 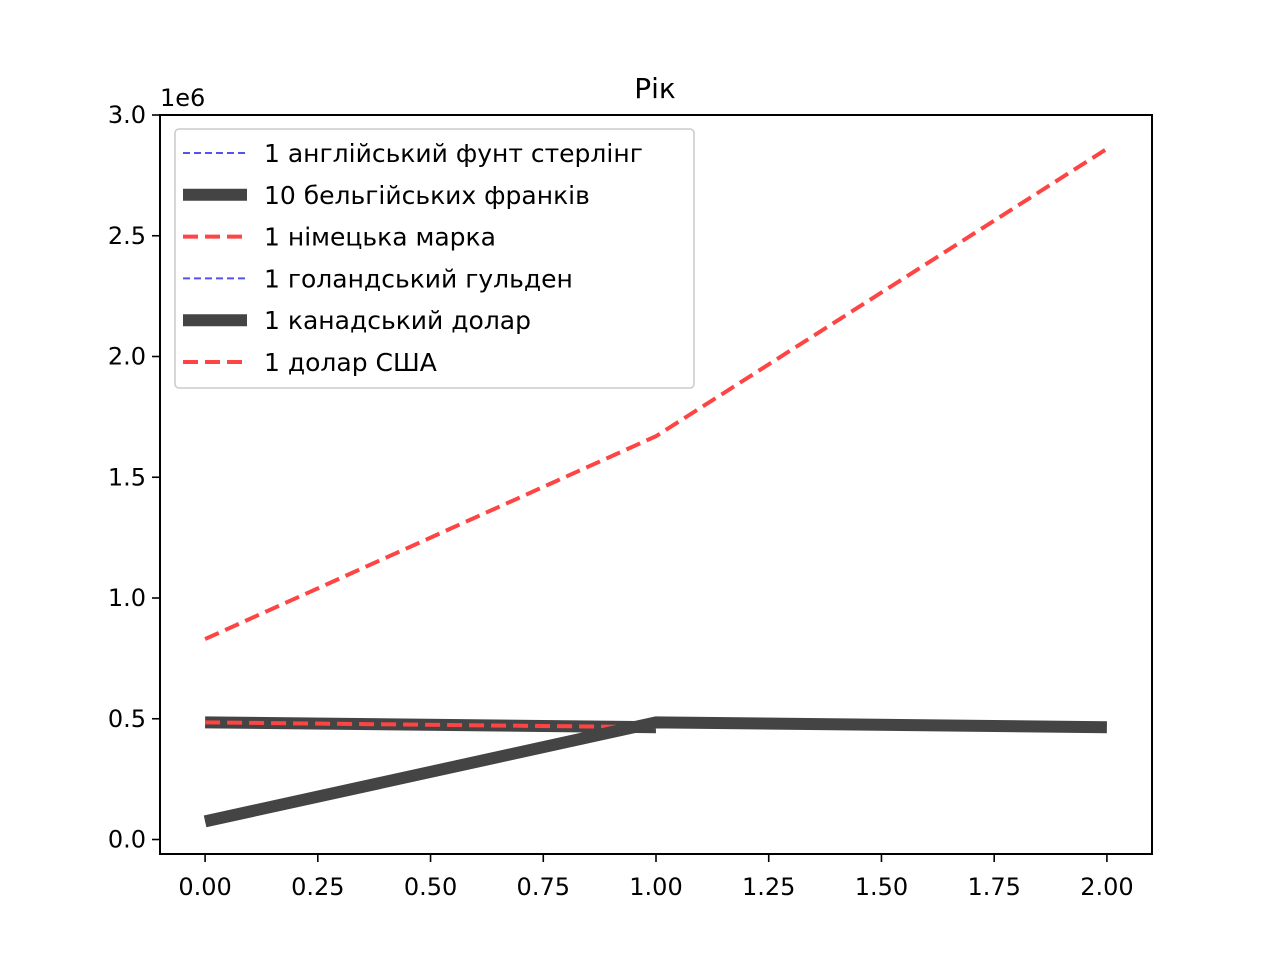 What do you see at coordinates (655, 887) in the screenshot?
I see `x-tick-label: 1.00` at bounding box center [655, 887].